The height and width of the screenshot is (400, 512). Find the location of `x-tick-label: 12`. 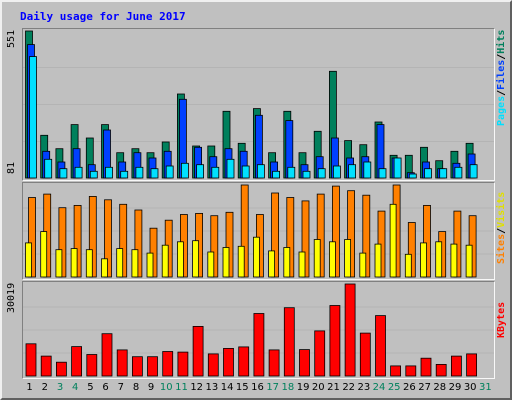

x-tick-label: 12 is located at coordinates (197, 387).